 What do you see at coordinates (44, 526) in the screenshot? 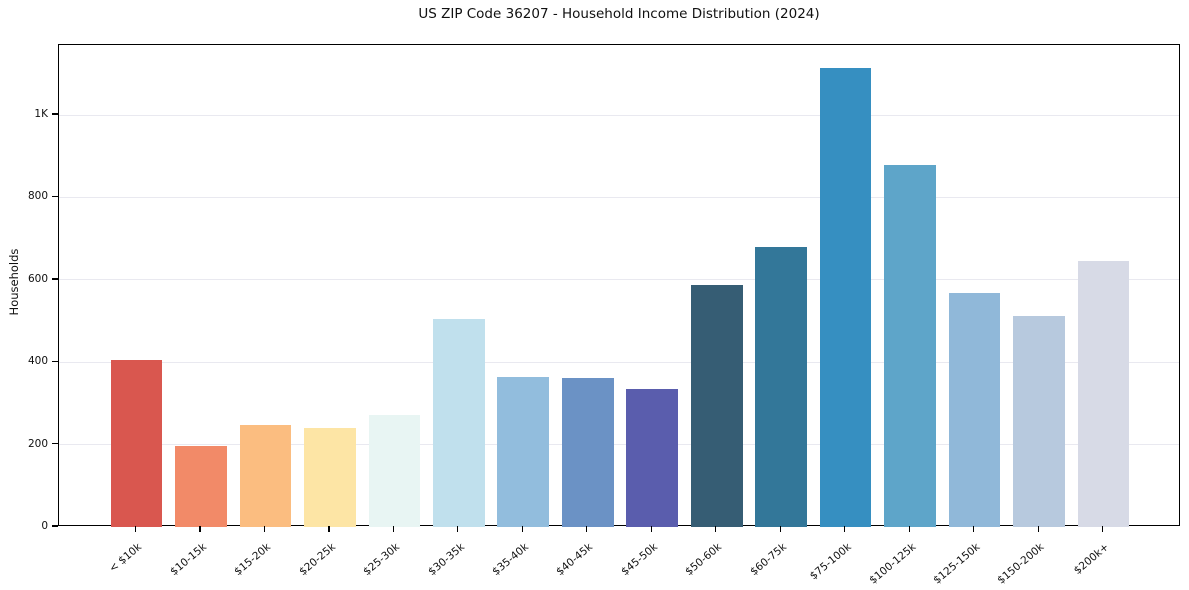
I see `y-tick-label: 0` at bounding box center [44, 526].